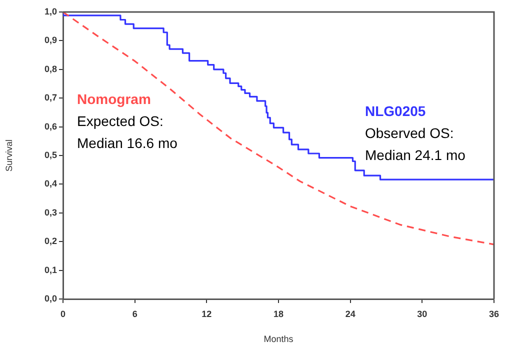  What do you see at coordinates (279, 339) in the screenshot?
I see `x-axis-title: Months` at bounding box center [279, 339].